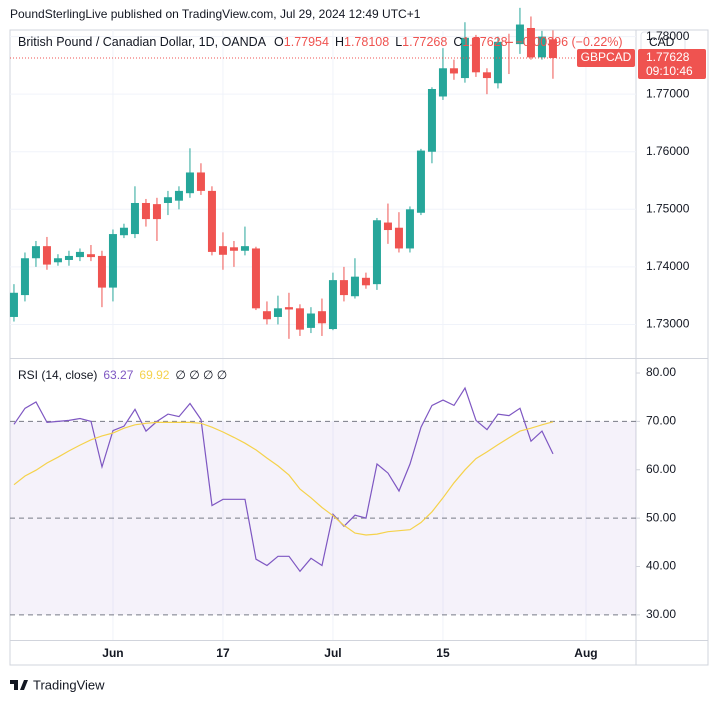  I want to click on x-tick-label: 17, so click(223, 653).